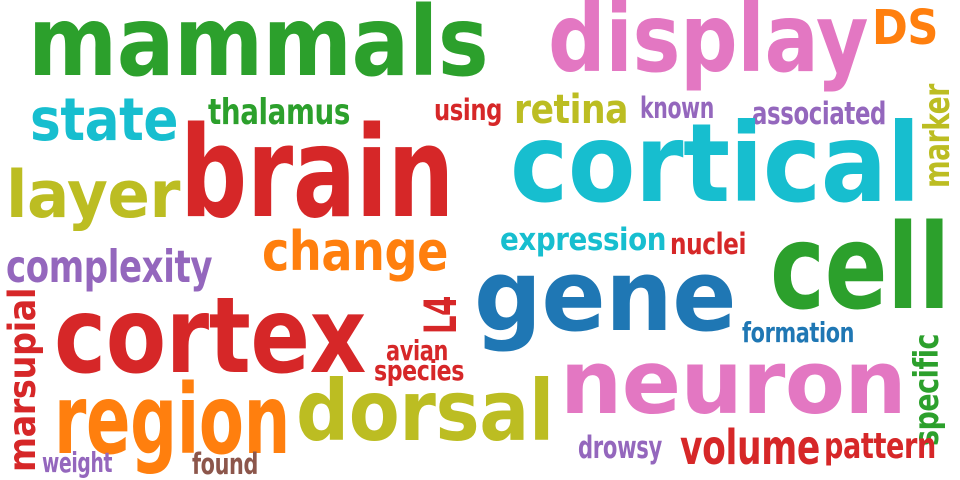 The image size is (960, 480). What do you see at coordinates (419, 371) in the screenshot?
I see `word-species: species` at bounding box center [419, 371].